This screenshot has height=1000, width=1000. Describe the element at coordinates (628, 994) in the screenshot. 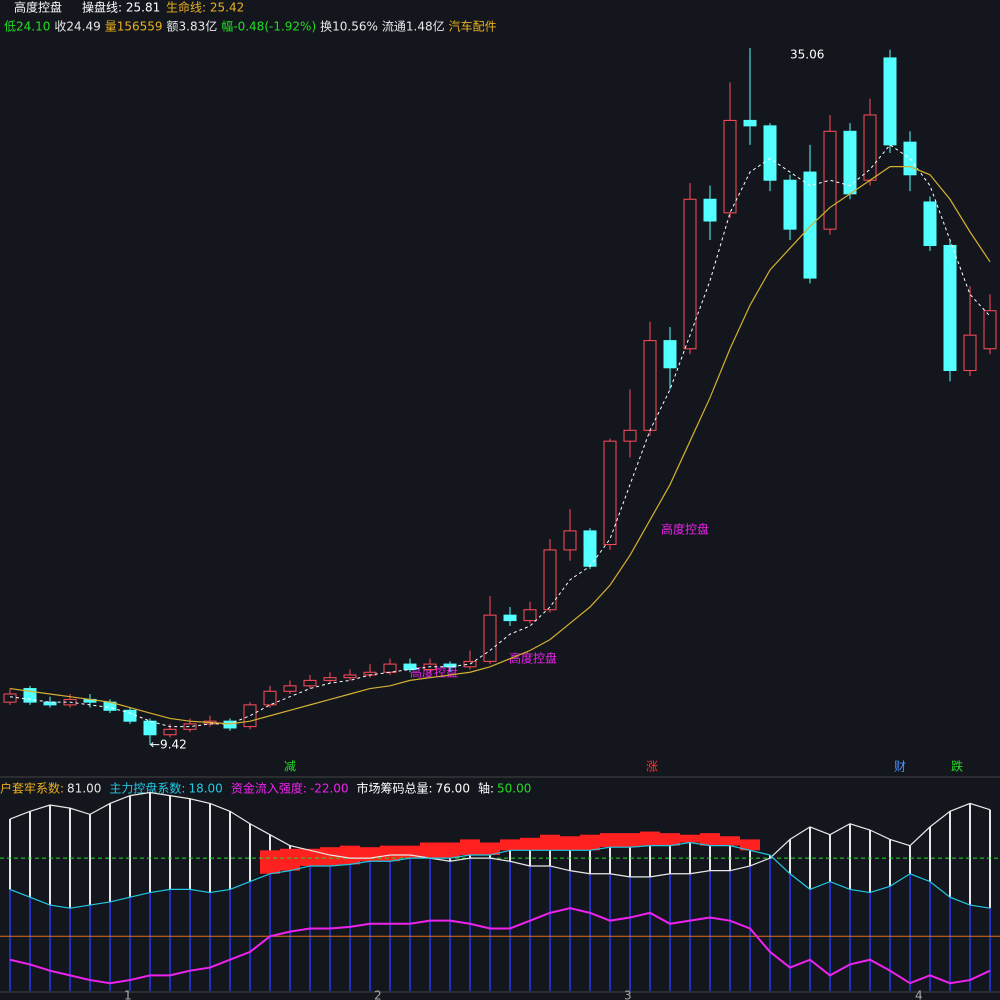

I see `x-label: 3` at that location.